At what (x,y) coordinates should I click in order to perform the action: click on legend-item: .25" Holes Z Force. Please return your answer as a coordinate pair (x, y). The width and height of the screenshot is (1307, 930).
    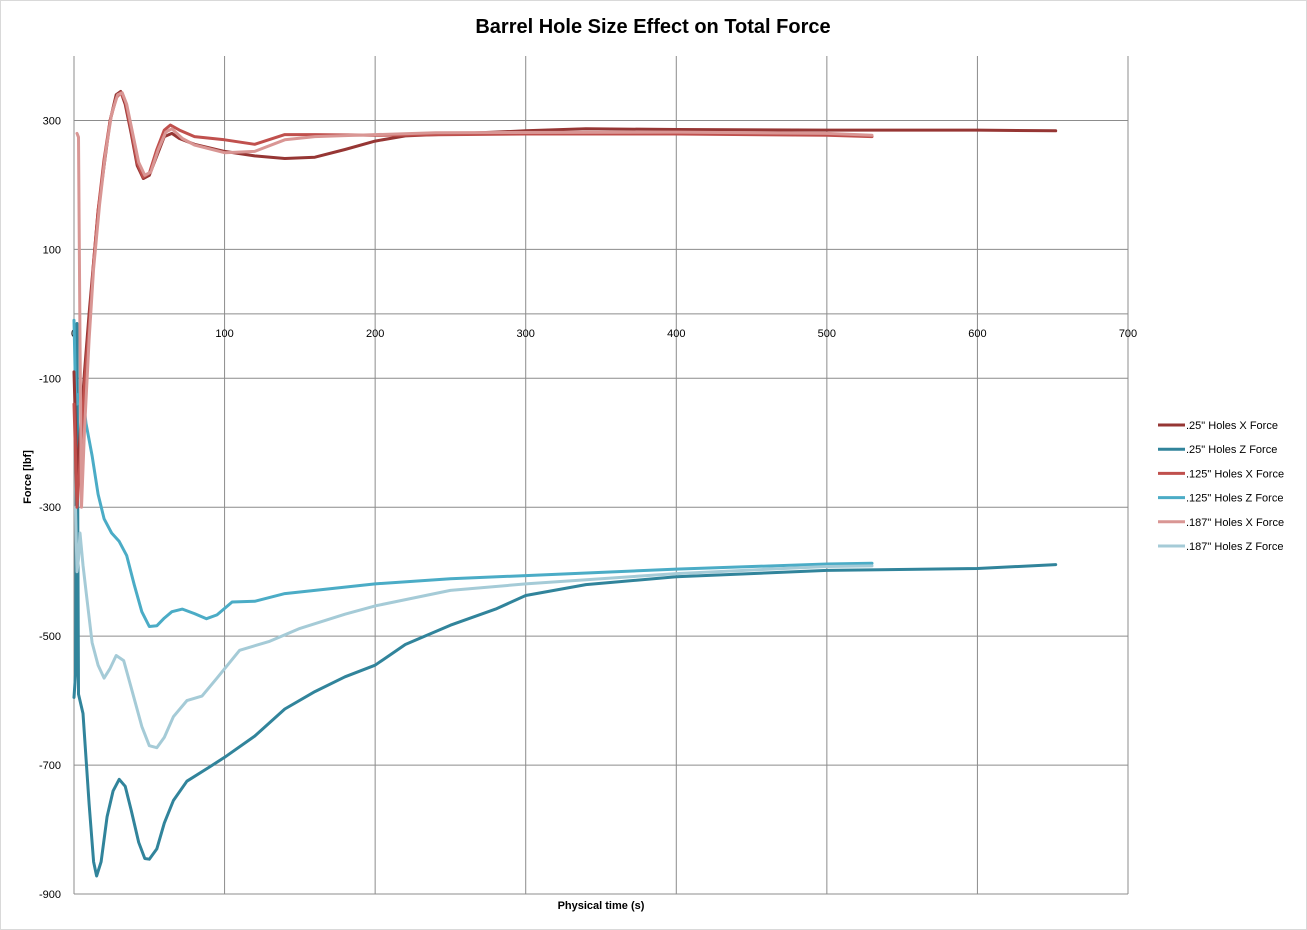
    Looking at the image, I should click on (1217, 450).